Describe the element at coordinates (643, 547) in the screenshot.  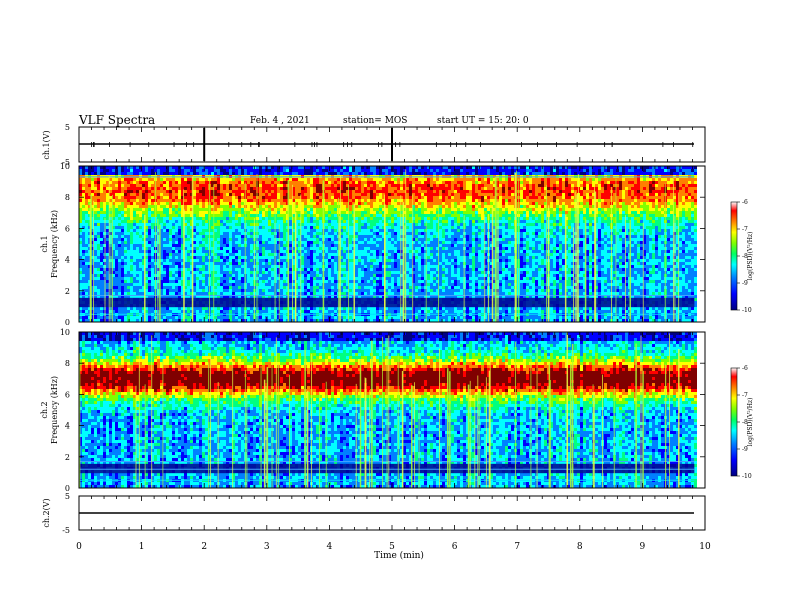
I see `x-tick-label: 9` at that location.